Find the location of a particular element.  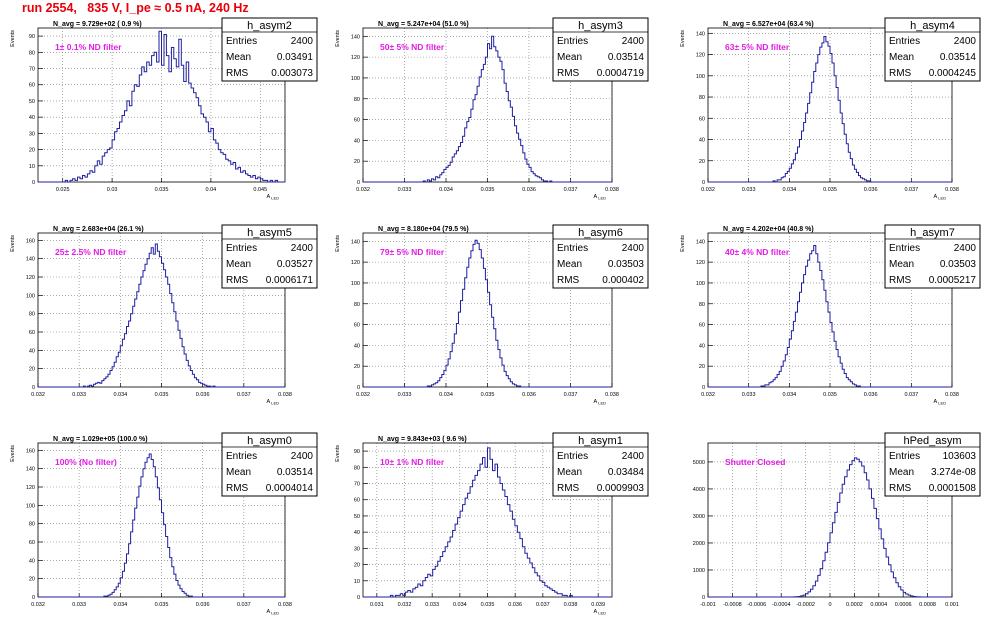

x-tick-label: 0.04 is located at coordinates (211, 190).